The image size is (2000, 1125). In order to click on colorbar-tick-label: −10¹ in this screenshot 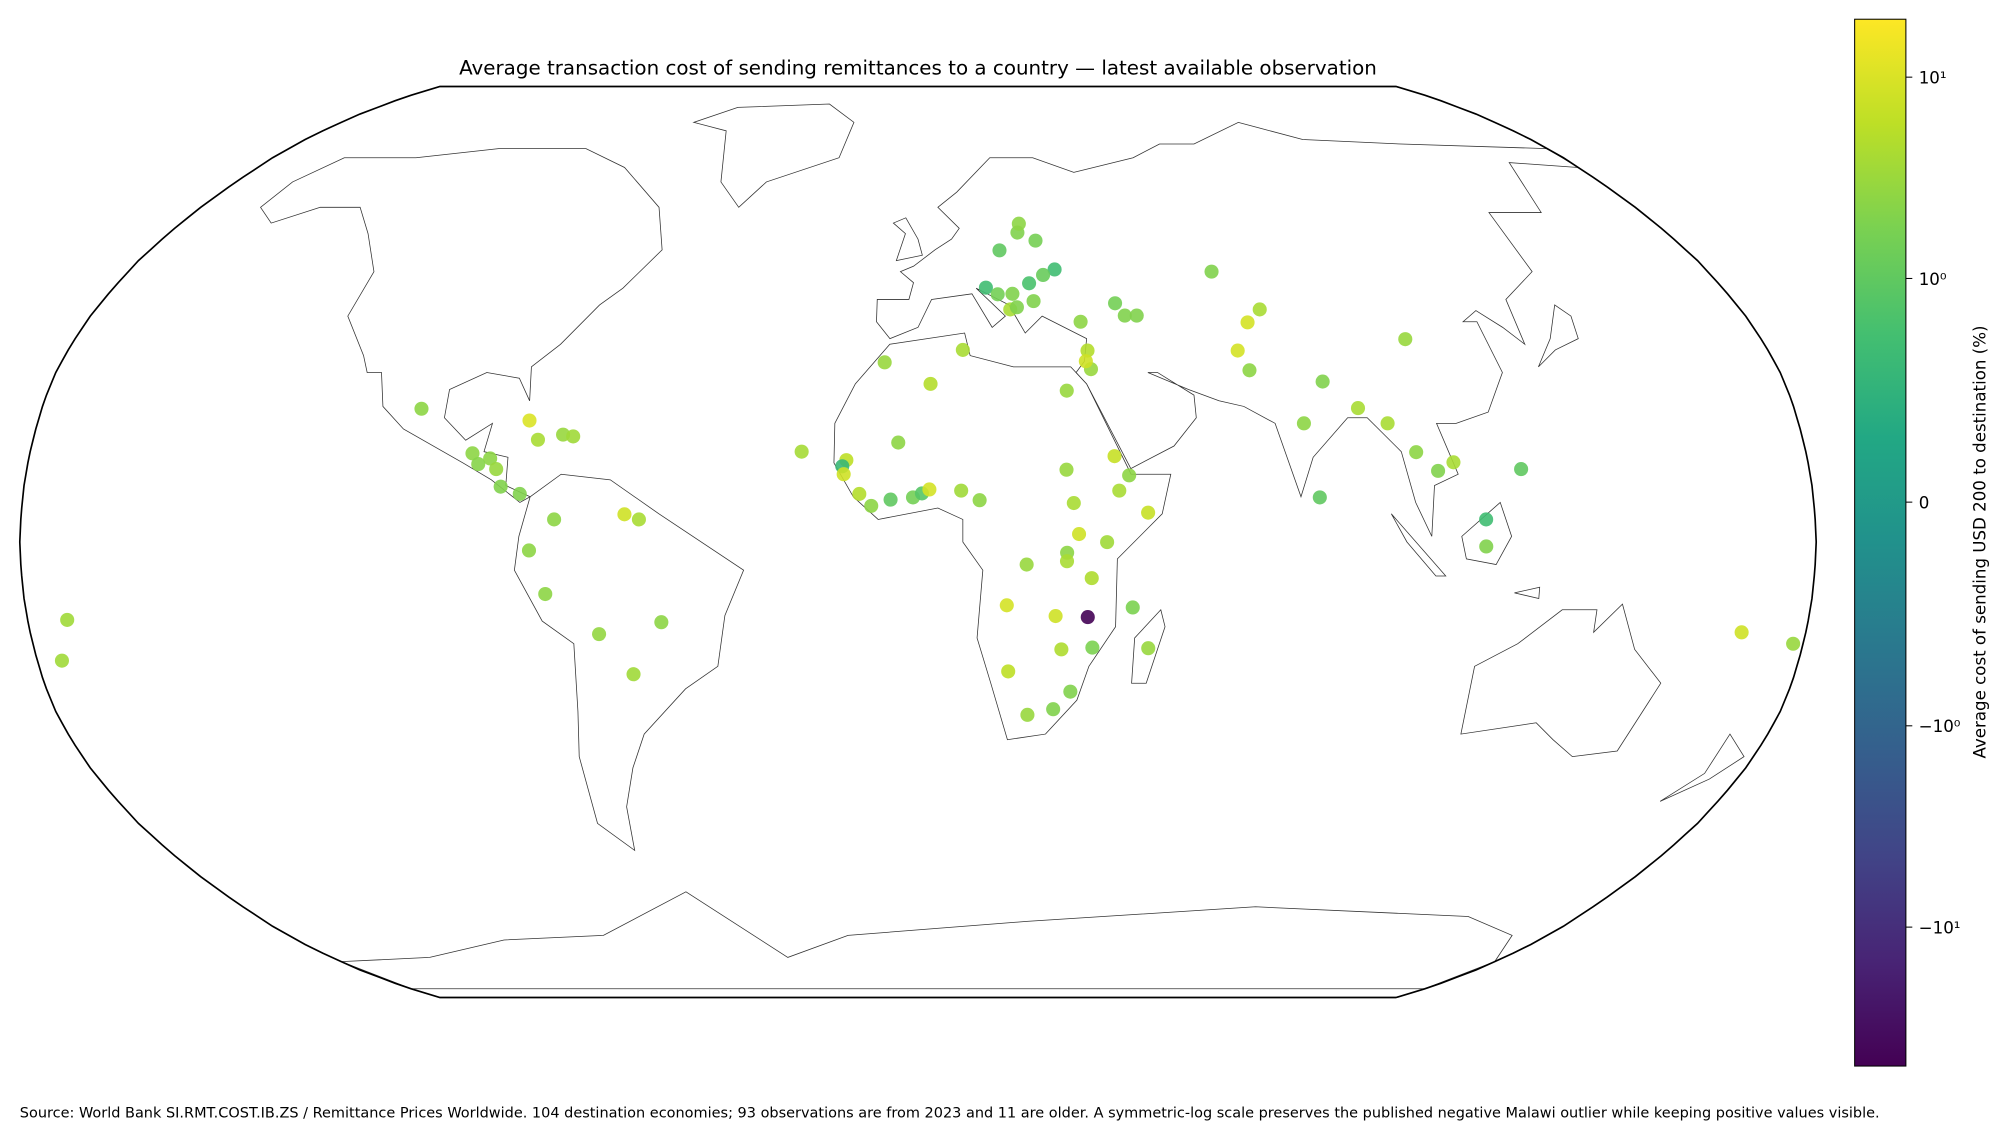, I will do `click(1940, 928)`.